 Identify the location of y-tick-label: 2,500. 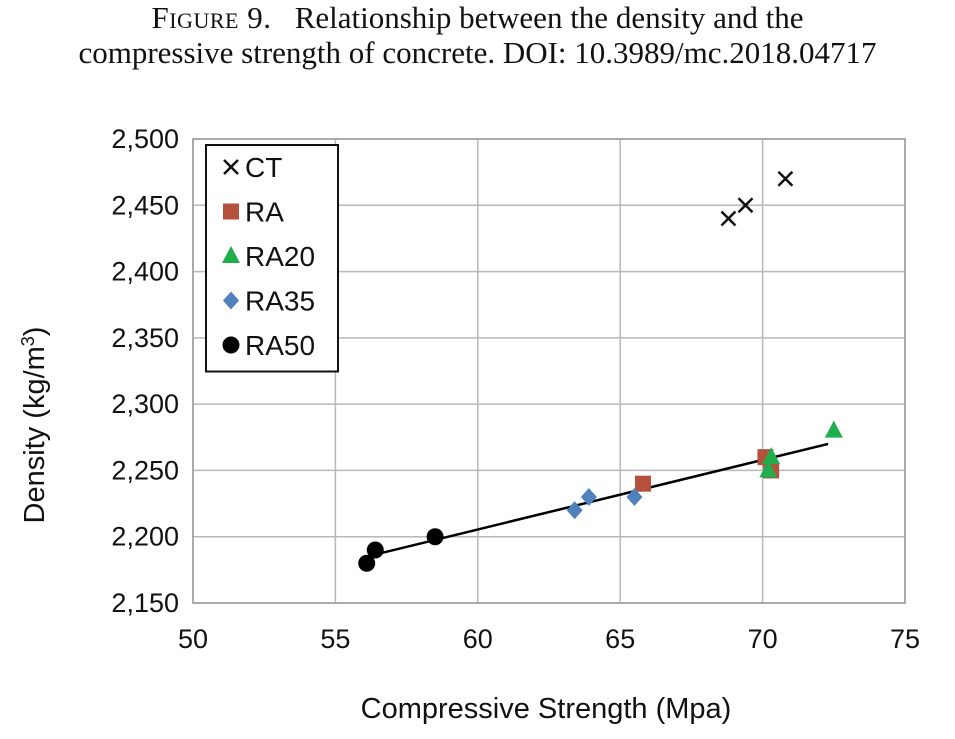
(145, 139).